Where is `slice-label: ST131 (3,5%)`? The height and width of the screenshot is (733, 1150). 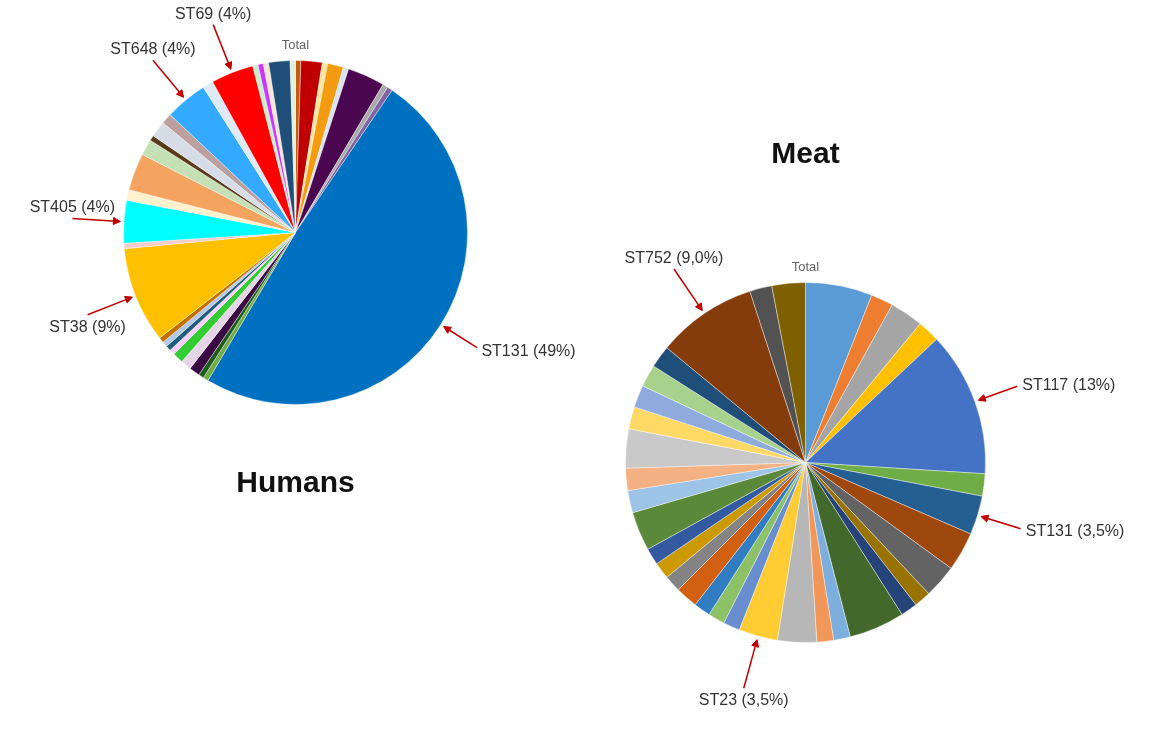
slice-label: ST131 (3,5%) is located at coordinates (1075, 530).